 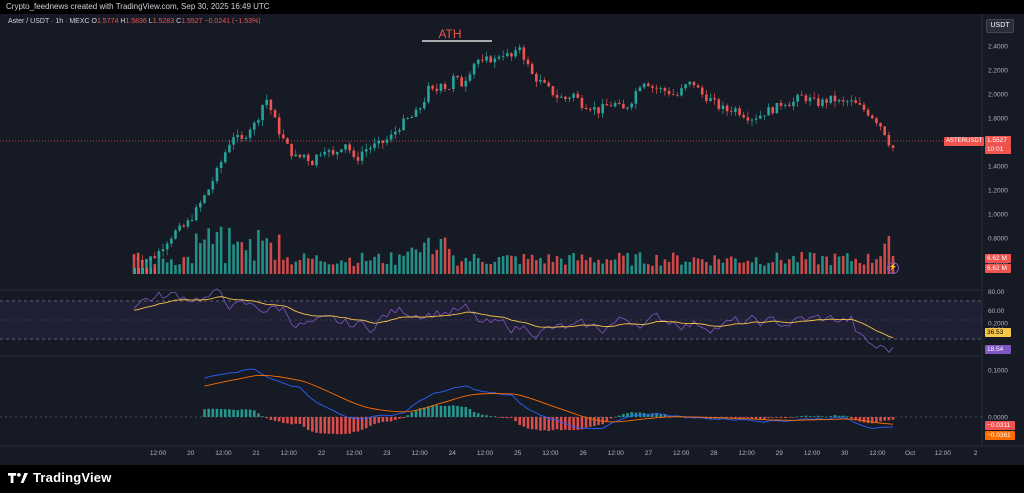 What do you see at coordinates (94, 21) in the screenshot?
I see `open-label: O` at bounding box center [94, 21].